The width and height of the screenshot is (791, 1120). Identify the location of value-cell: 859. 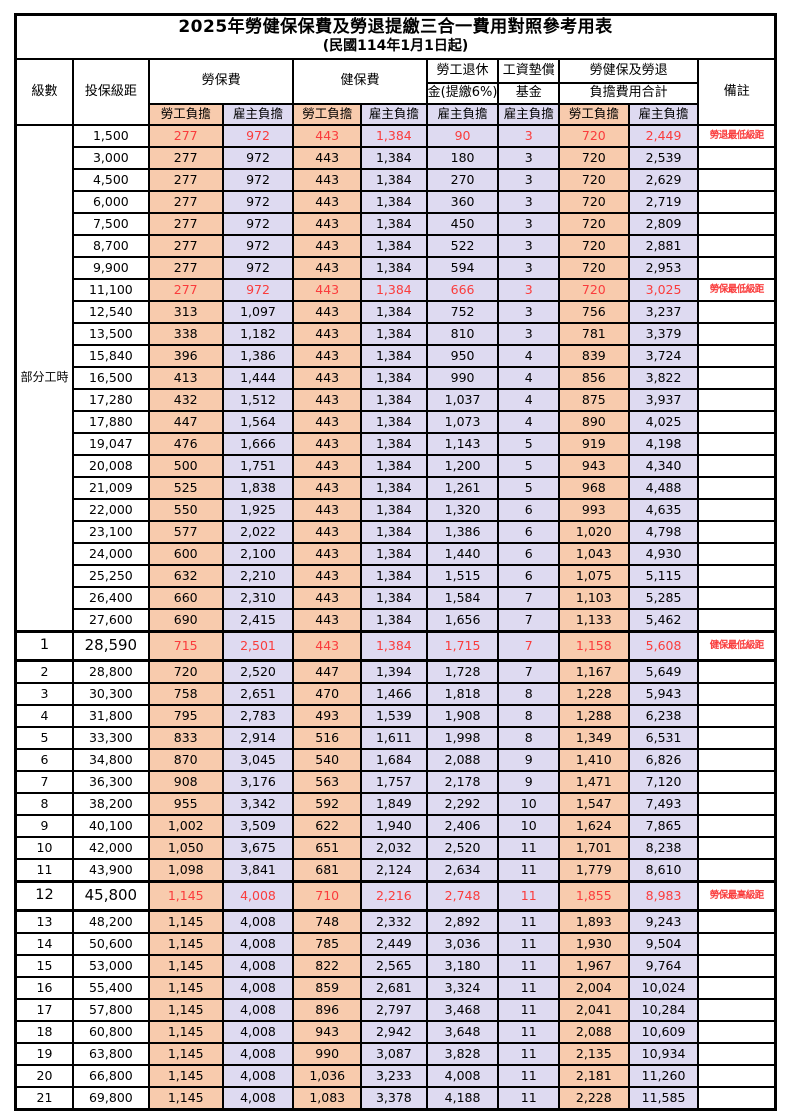
(327, 987).